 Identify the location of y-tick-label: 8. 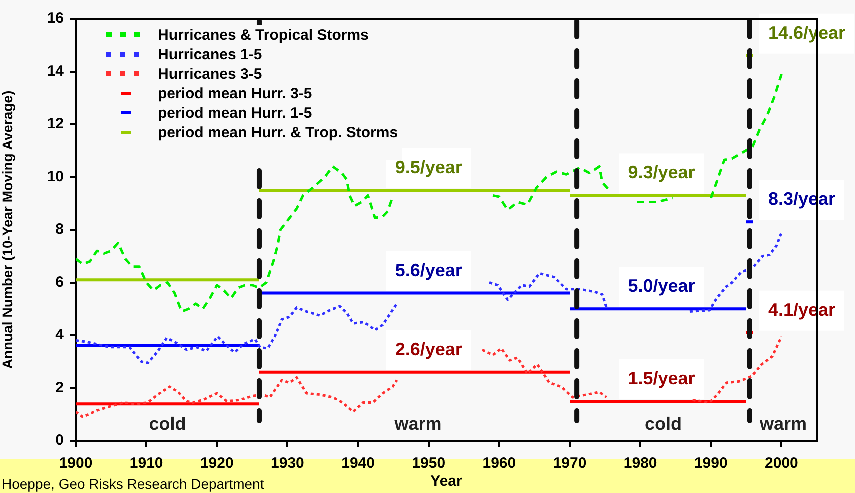
(60, 229).